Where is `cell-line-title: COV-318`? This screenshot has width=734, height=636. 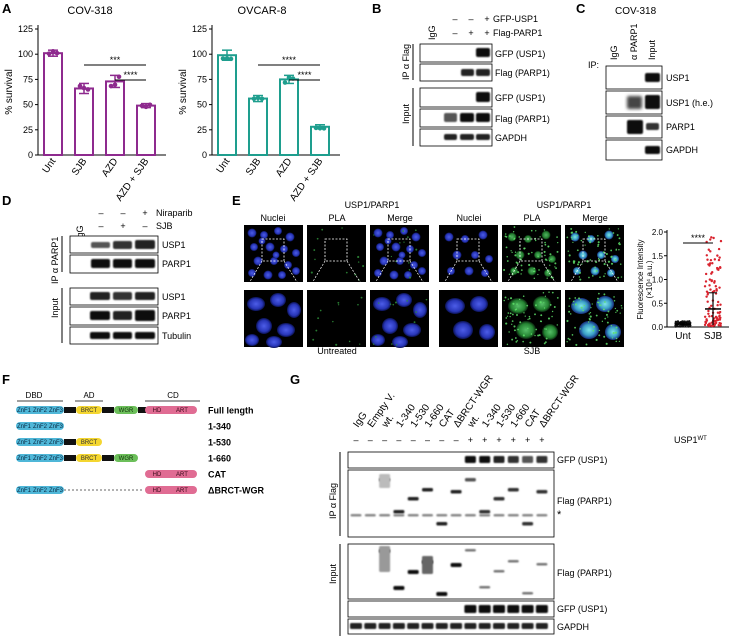 cell-line-title: COV-318 is located at coordinates (636, 11).